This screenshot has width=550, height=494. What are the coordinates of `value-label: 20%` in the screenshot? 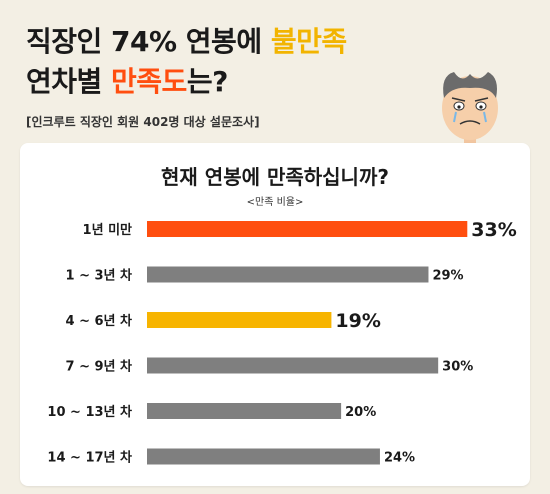 It's located at (360, 412).